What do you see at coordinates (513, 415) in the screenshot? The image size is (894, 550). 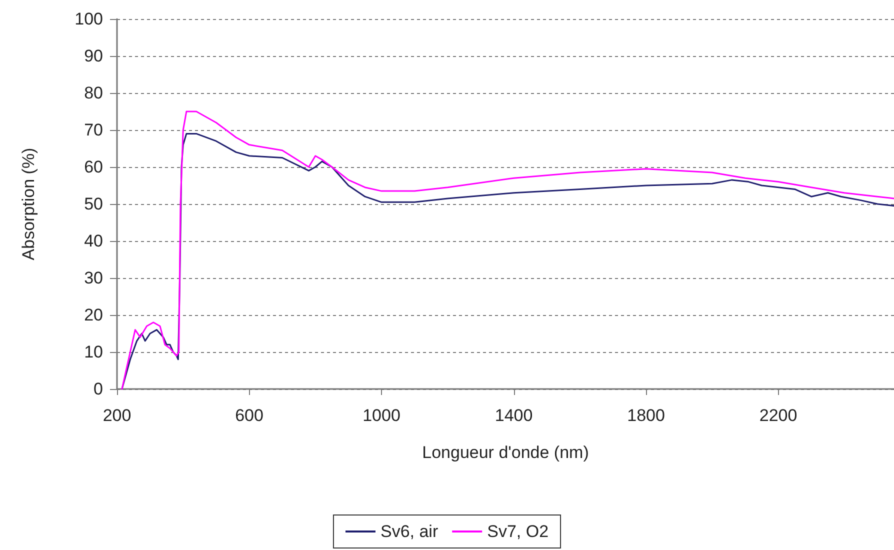 I see `x-tick-label: 1400` at bounding box center [513, 415].